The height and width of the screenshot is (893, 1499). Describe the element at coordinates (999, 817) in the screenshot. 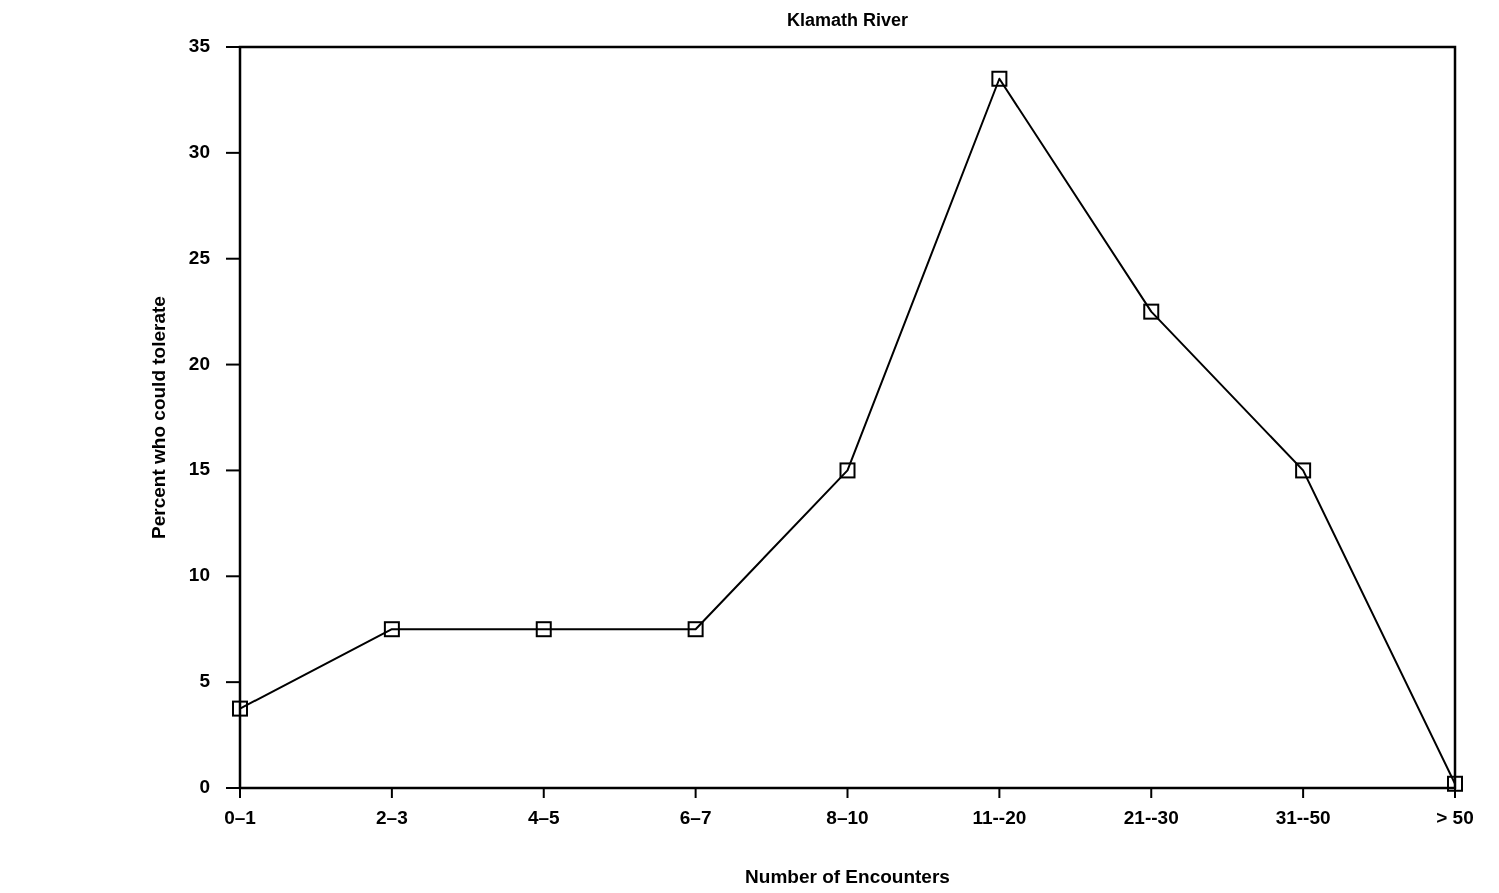

I see `x-tick-label: 11--20` at that location.